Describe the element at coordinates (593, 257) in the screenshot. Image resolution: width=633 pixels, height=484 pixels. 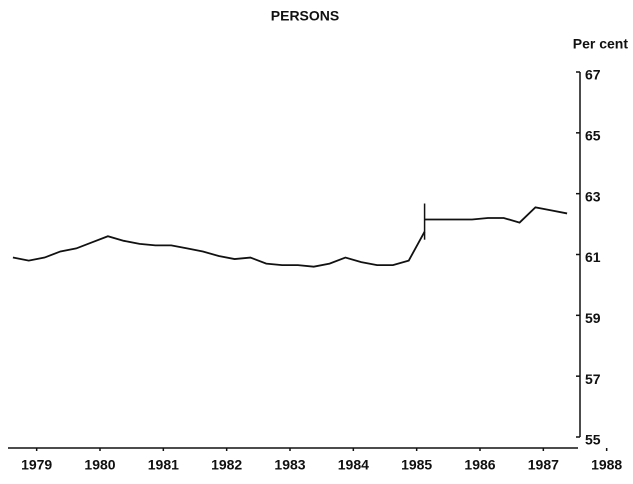
I see `y-tick-label: 61` at that location.